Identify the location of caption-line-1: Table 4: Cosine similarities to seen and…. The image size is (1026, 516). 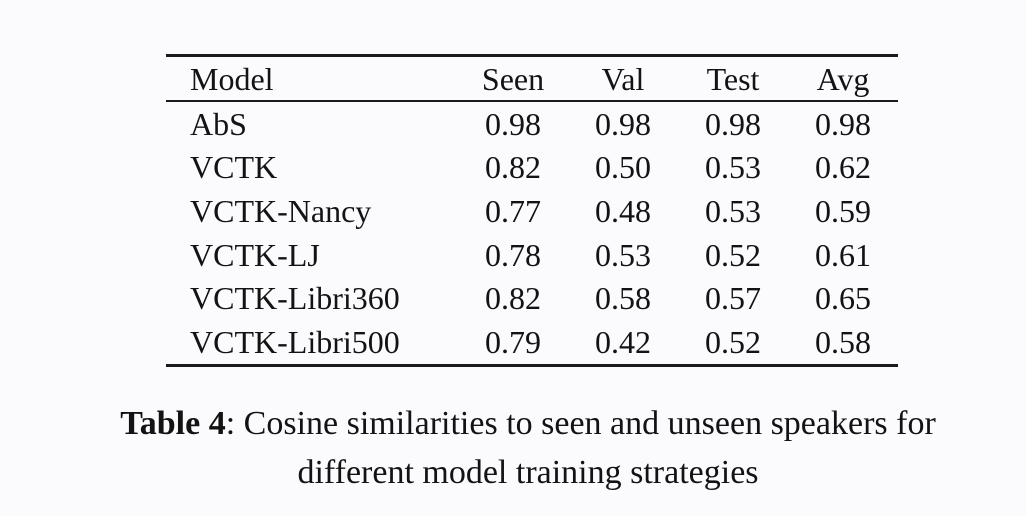
(527, 423).